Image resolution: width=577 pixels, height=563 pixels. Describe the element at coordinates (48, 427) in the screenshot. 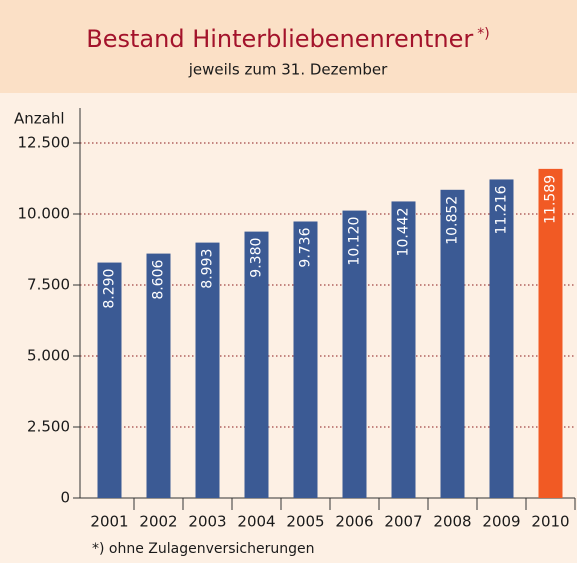

I see `y-tick-label: 2.500` at that location.